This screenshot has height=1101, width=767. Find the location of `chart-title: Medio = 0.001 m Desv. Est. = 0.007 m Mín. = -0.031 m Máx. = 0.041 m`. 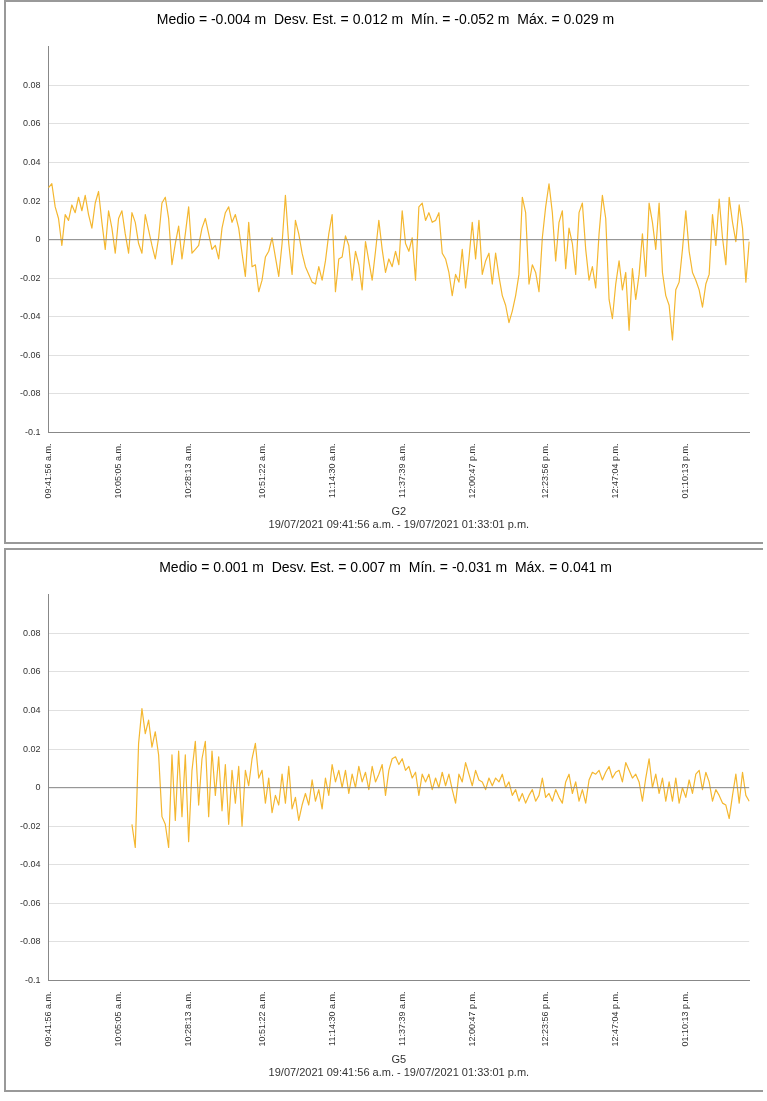

chart-title: Medio = 0.001 m Desv. Est. = 0.007 m Mín. = -0.031 m Máx. = 0.041 m is located at coordinates (385, 567).